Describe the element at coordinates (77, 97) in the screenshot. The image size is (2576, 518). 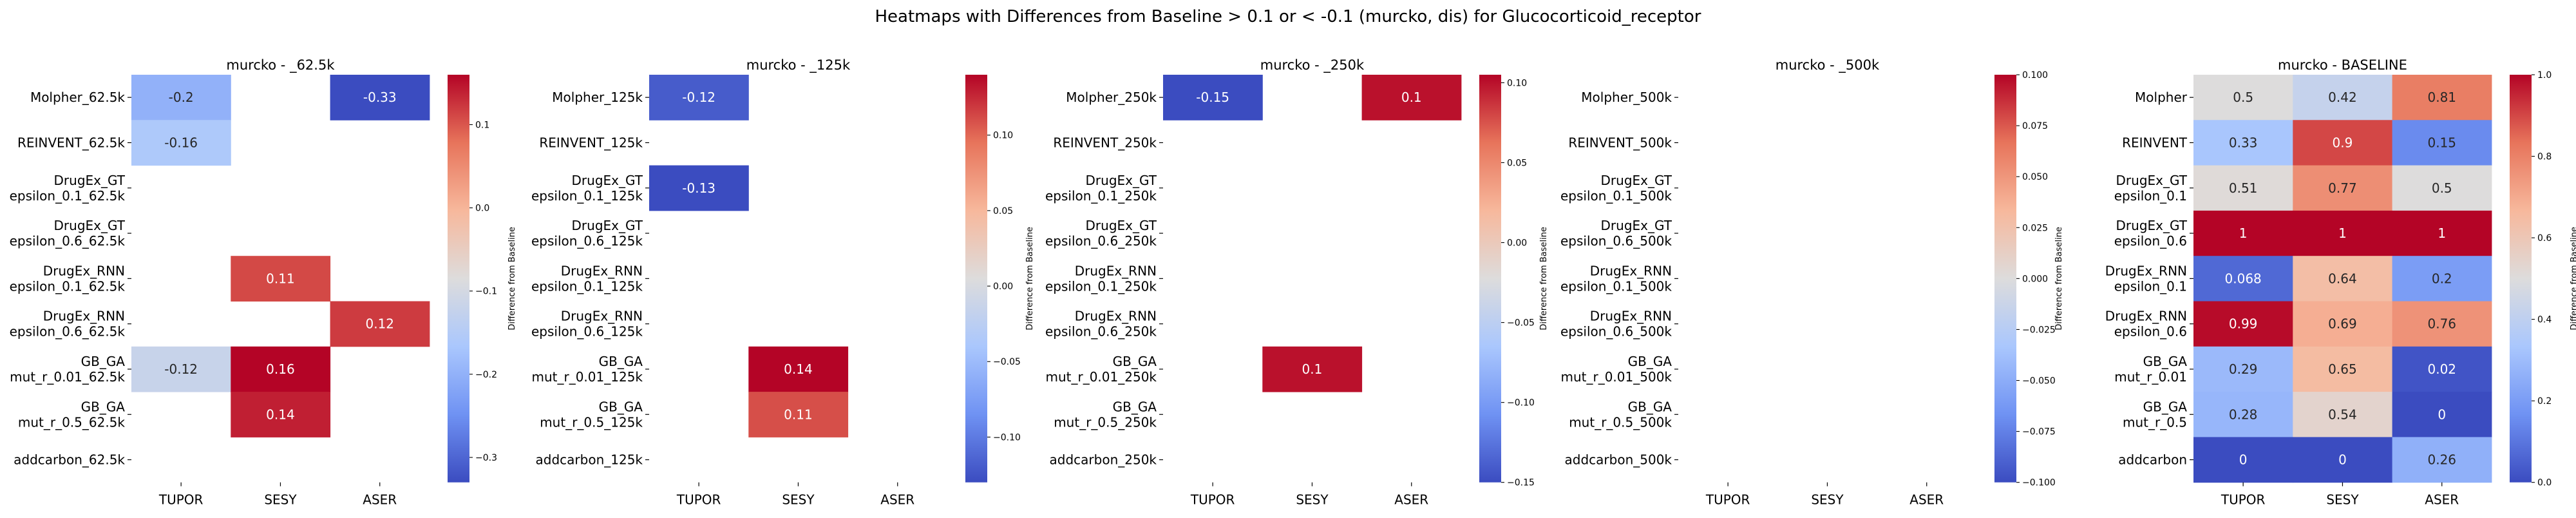
I see `y-tick-label: Molpher_62.5k` at that location.